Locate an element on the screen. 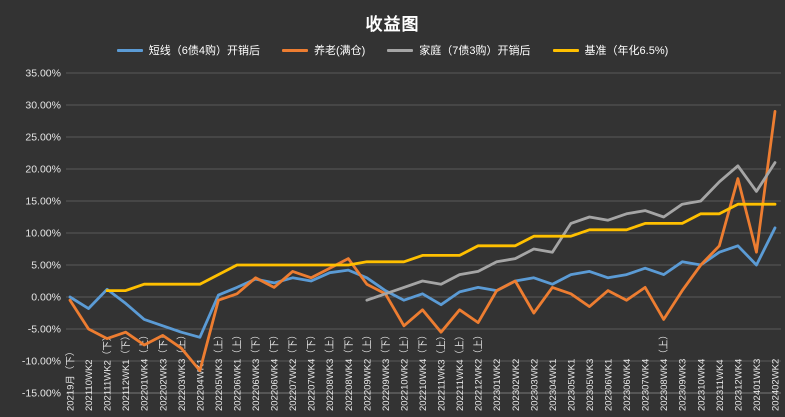 The width and height of the screenshot is (785, 417). svg-text: 202211WK4（上） is located at coordinates (460, 371).